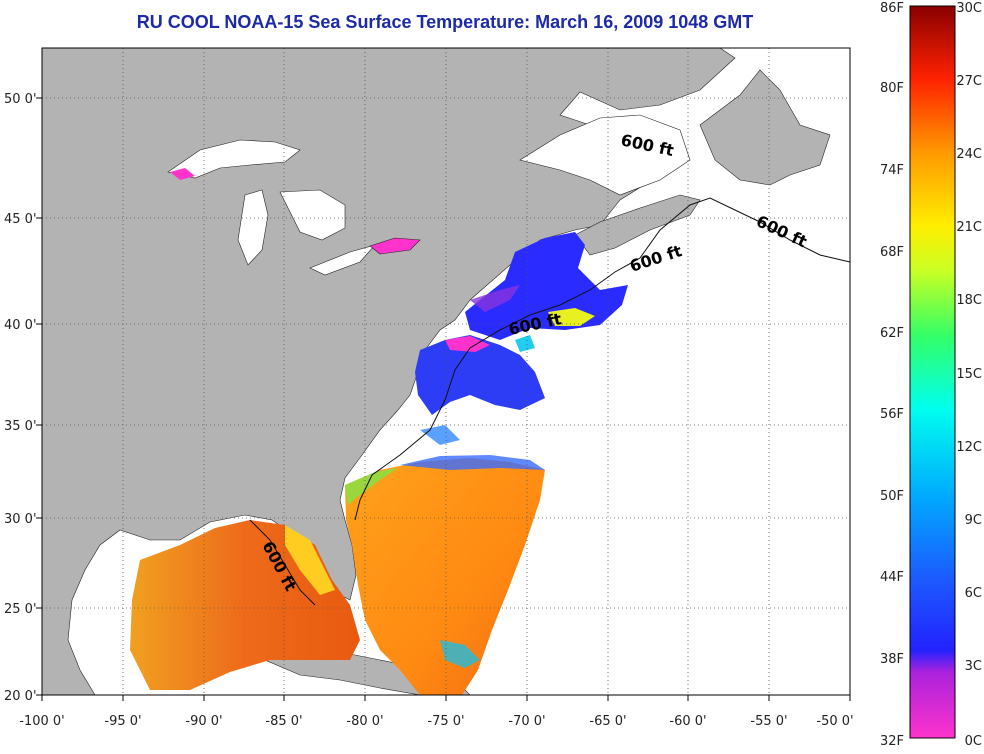 The width and height of the screenshot is (984, 754). Describe the element at coordinates (973, 741) in the screenshot. I see `colorbar-c-label: 0C` at that location.